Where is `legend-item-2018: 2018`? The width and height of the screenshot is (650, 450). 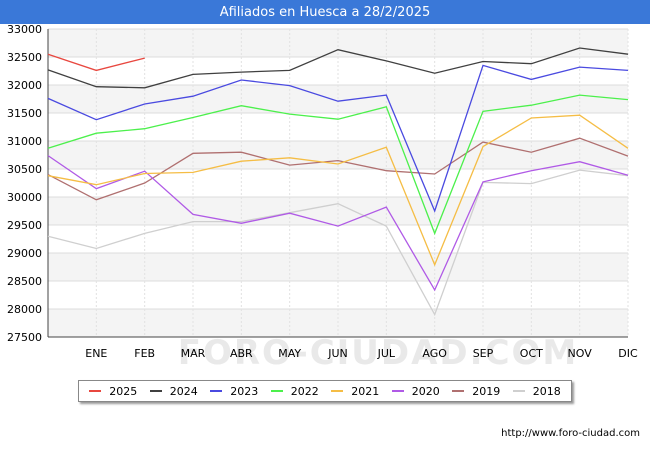 legend-item-2018: 2018 is located at coordinates (536, 391).